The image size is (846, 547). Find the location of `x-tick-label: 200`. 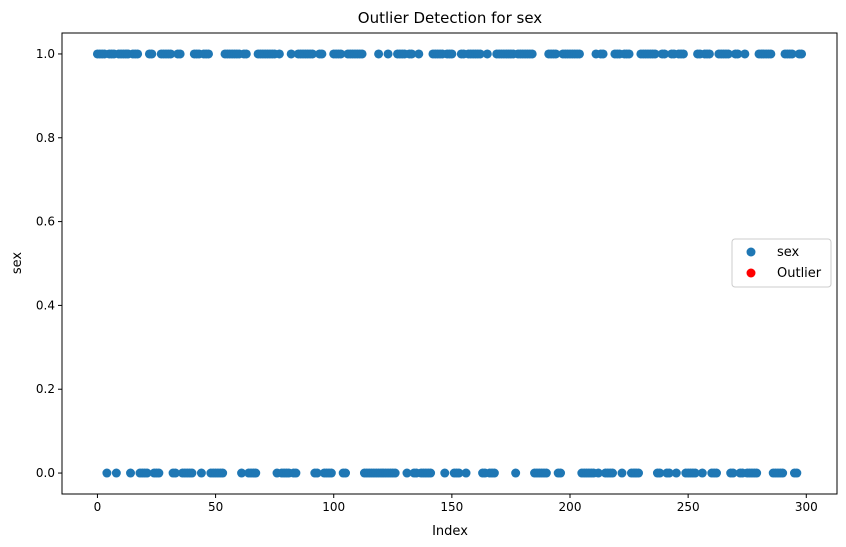

x-tick-label: 200 is located at coordinates (570, 507).